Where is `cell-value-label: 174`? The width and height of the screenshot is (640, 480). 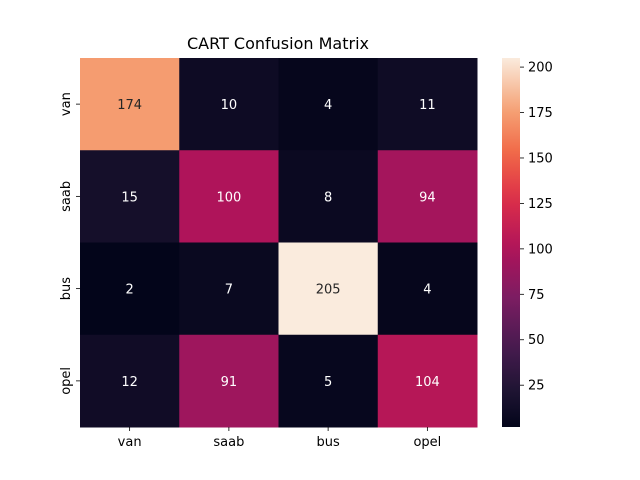 cell-value-label: 174 is located at coordinates (129, 105).